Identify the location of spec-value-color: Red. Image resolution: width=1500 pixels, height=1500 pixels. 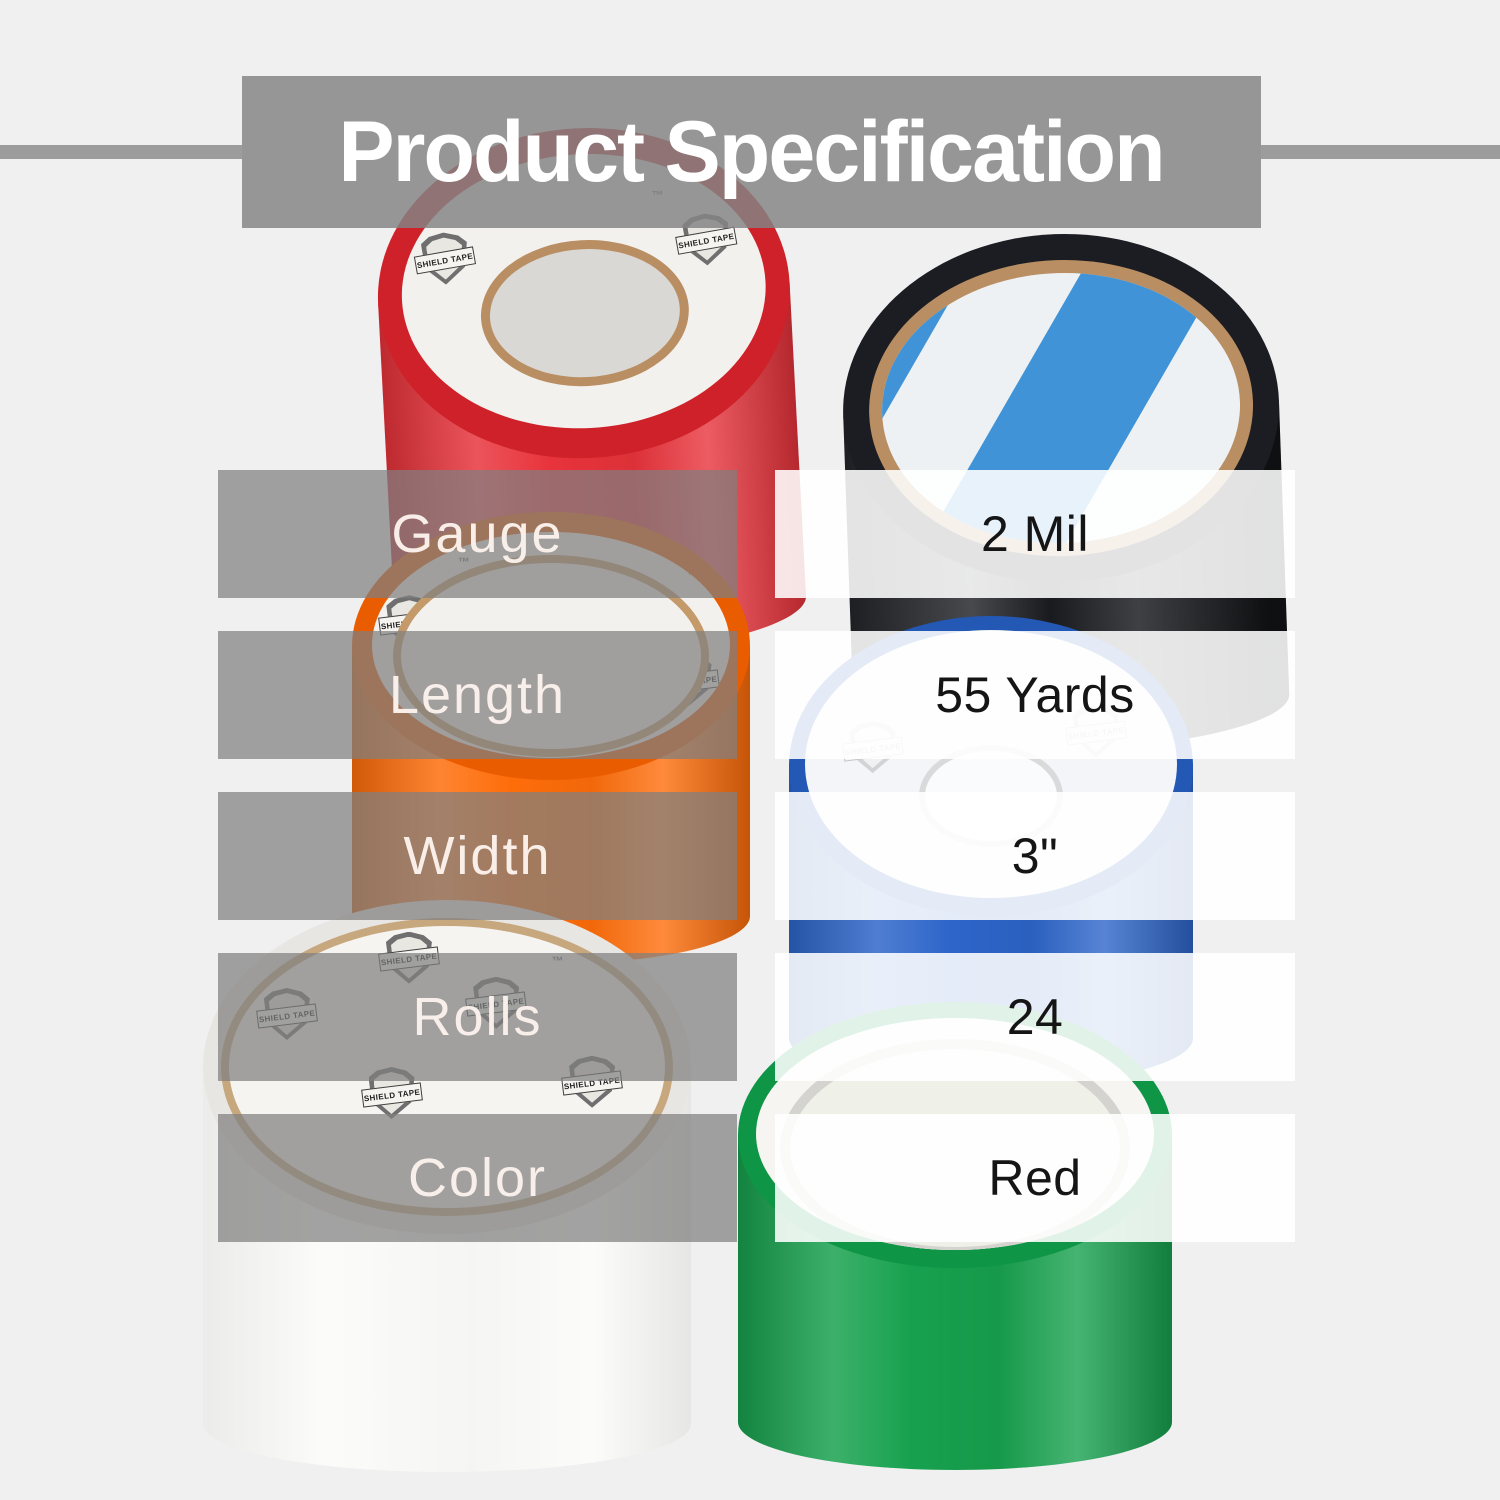
(1035, 1178).